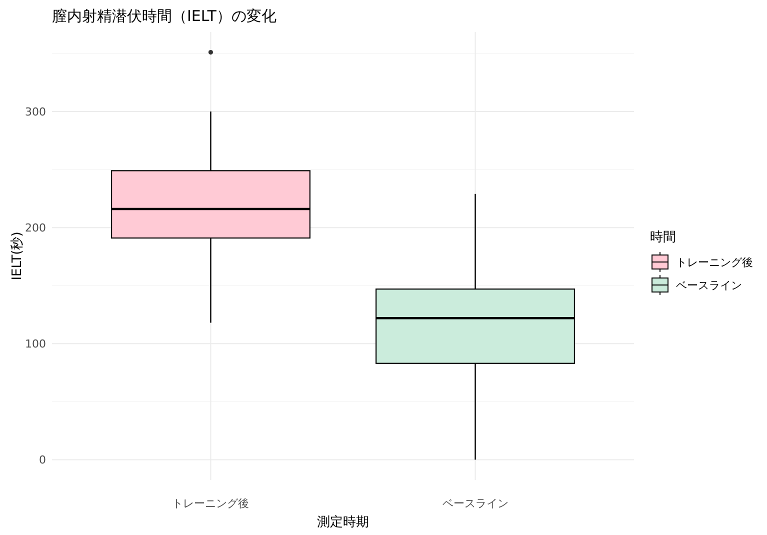 The image size is (767, 535). I want to click on legend-label: ベースライン, so click(709, 285).